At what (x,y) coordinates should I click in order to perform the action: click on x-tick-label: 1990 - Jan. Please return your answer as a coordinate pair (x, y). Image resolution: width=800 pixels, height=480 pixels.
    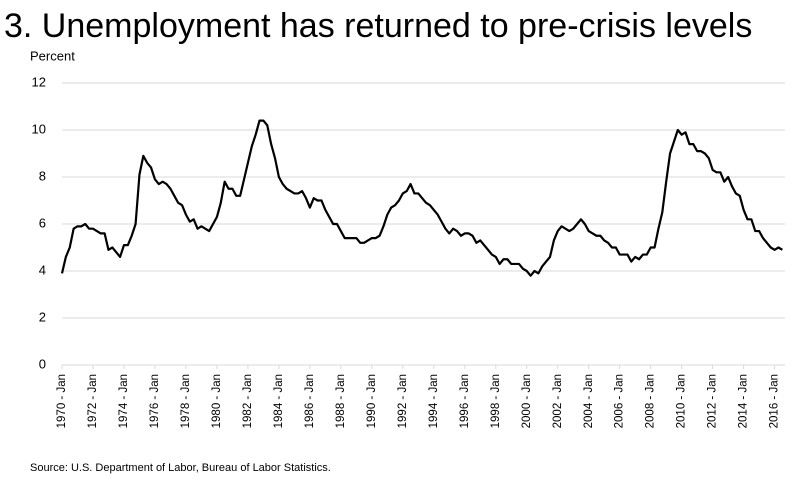
    Looking at the image, I should click on (372, 401).